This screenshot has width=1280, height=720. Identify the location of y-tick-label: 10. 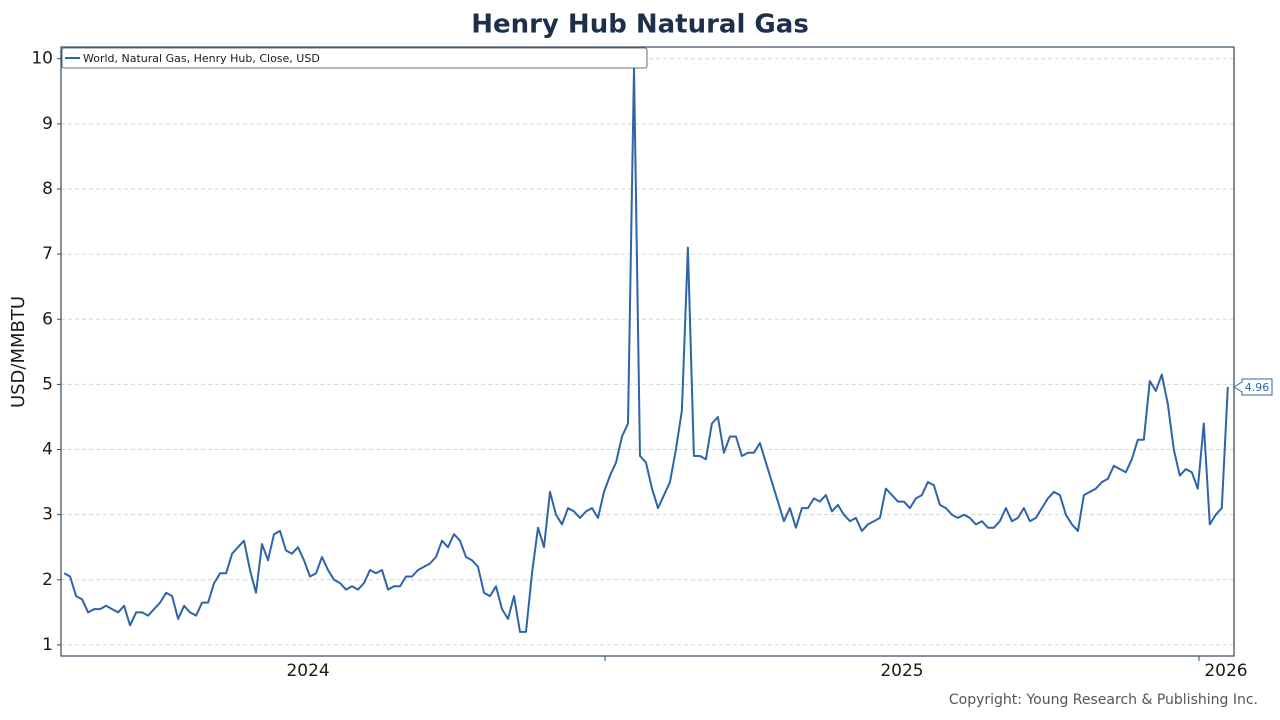
(42, 59).